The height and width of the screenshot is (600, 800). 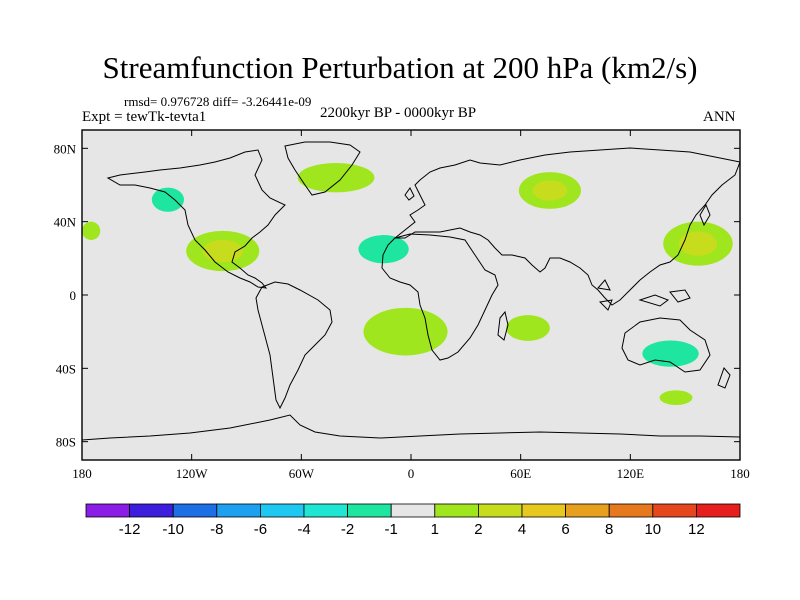 What do you see at coordinates (130, 529) in the screenshot?
I see `colorbar-label: -12` at bounding box center [130, 529].